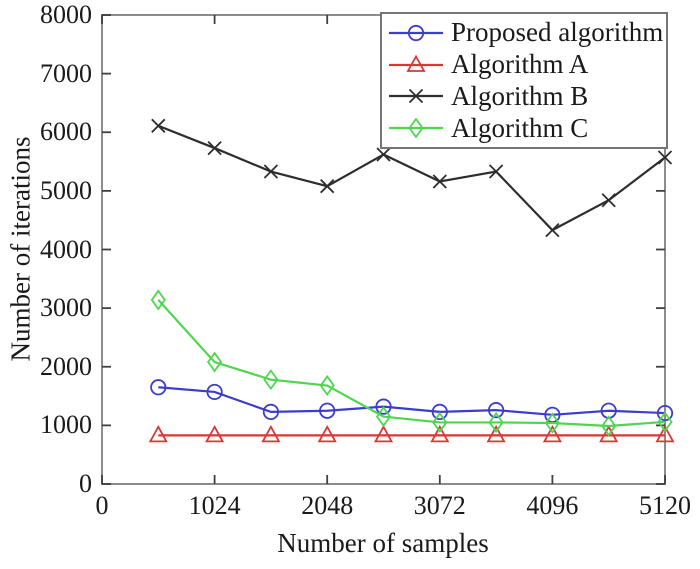 Image resolution: width=700 pixels, height=569 pixels. What do you see at coordinates (66, 14) in the screenshot?
I see `y-tick-label: 8000` at bounding box center [66, 14].